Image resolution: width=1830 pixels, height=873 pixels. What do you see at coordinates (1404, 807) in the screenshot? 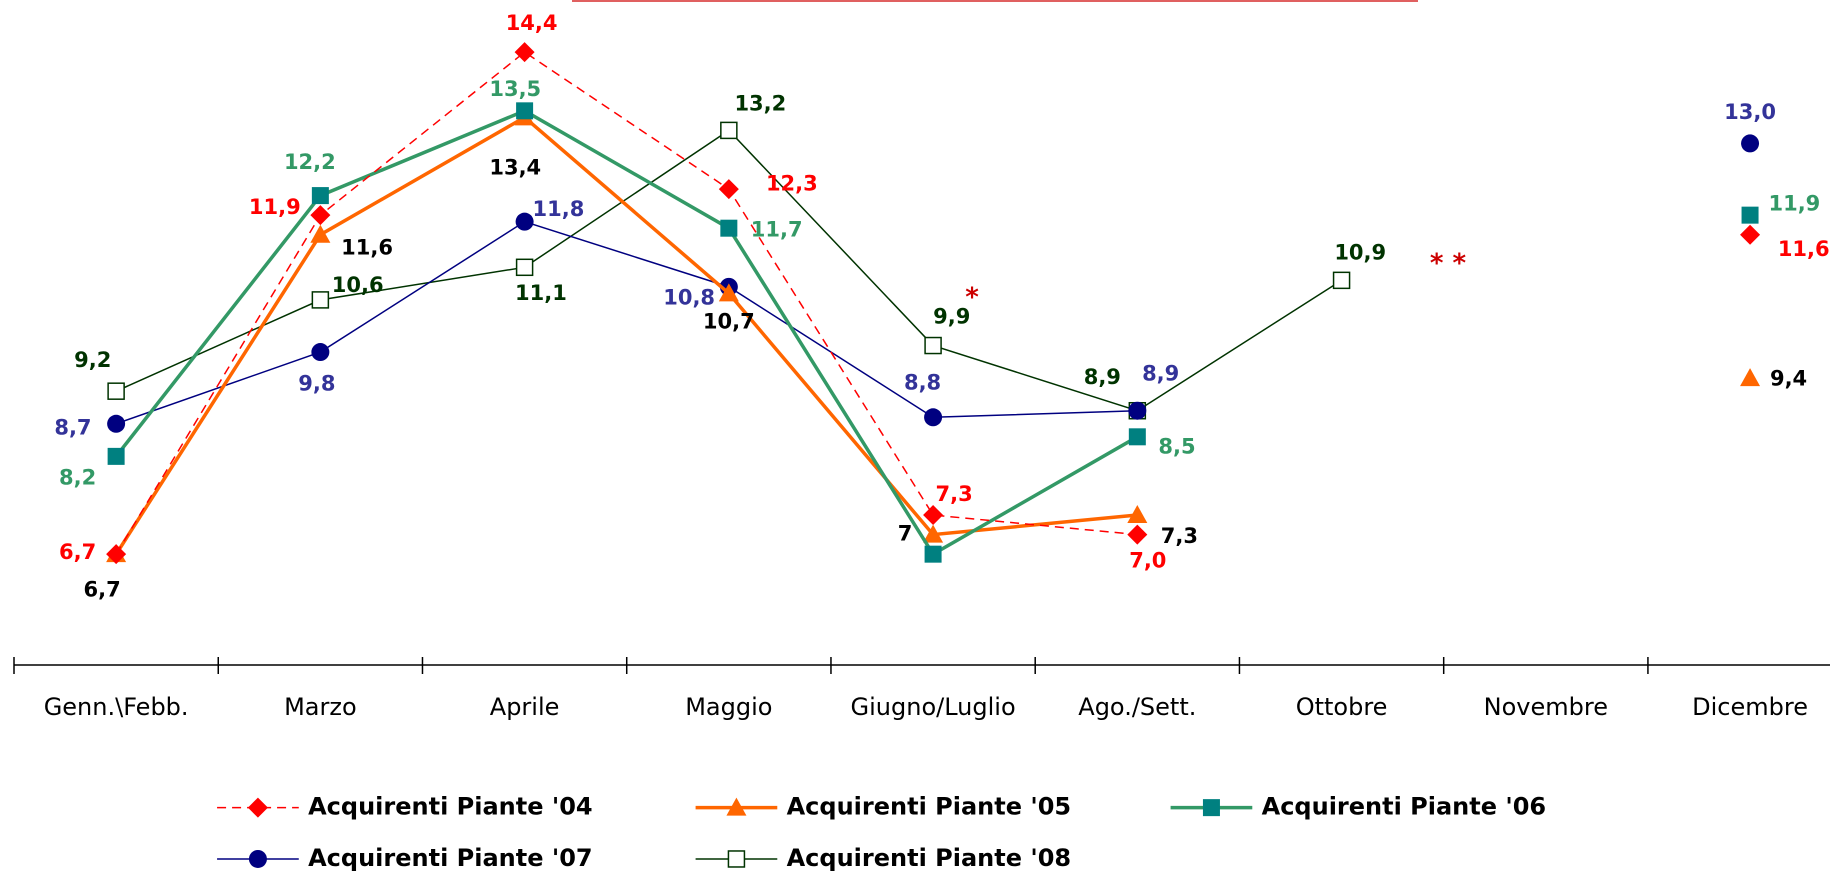
I see `legend-label: Acquirenti Piante '06` at bounding box center [1404, 807].